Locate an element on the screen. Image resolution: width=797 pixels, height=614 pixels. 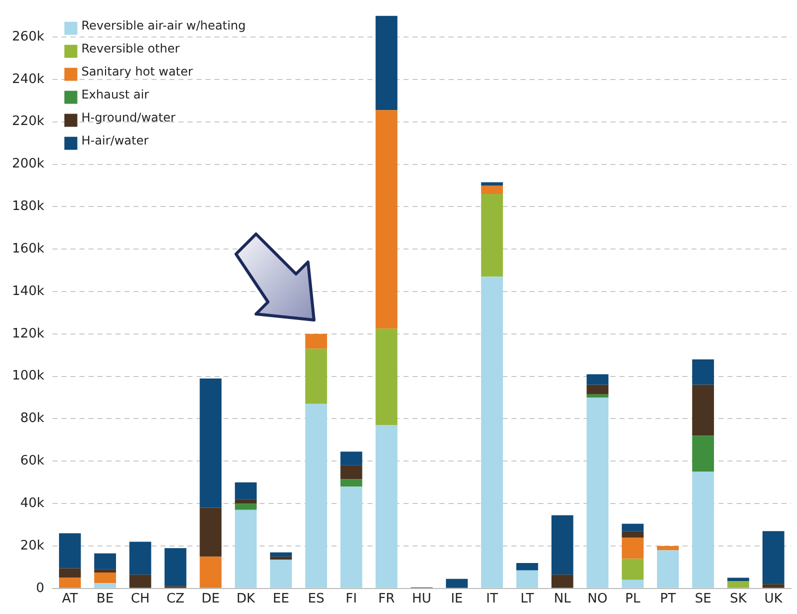
y-tick-label: 260k is located at coordinates (28, 36).